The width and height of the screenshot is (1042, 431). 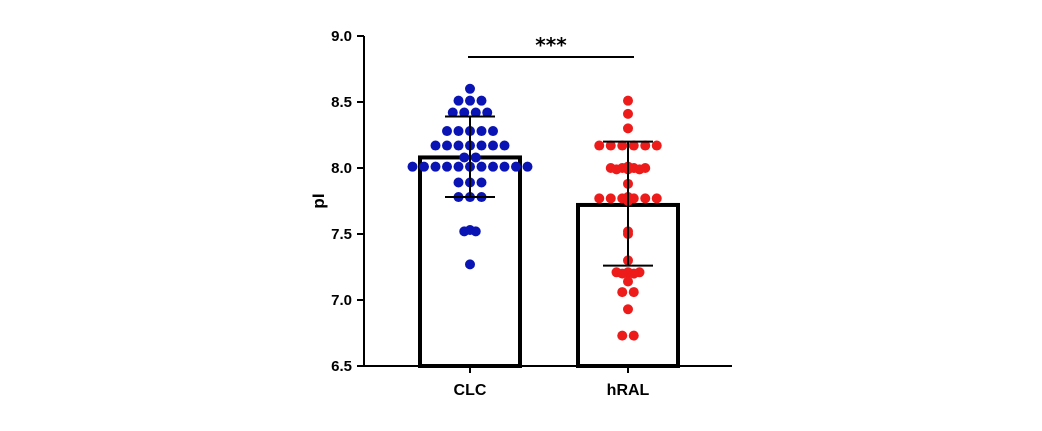 I want to click on y-ticks: 6.5 7.0 7.5 8.0 8.5 9.0, so click(x=347, y=201).